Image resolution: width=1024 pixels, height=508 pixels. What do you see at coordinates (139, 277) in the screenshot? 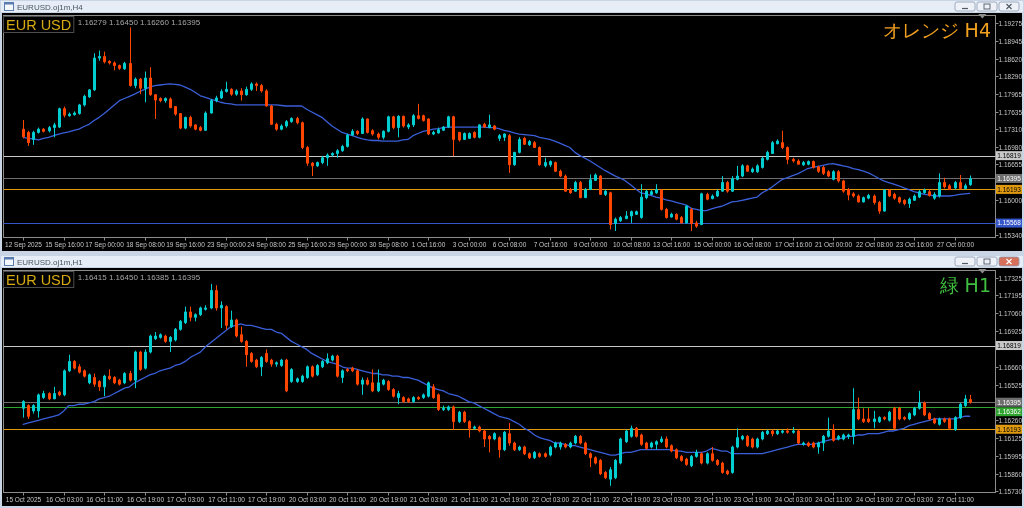
I see `annotation: 1.16415 1.16450 1.16385 1.16395` at bounding box center [139, 277].